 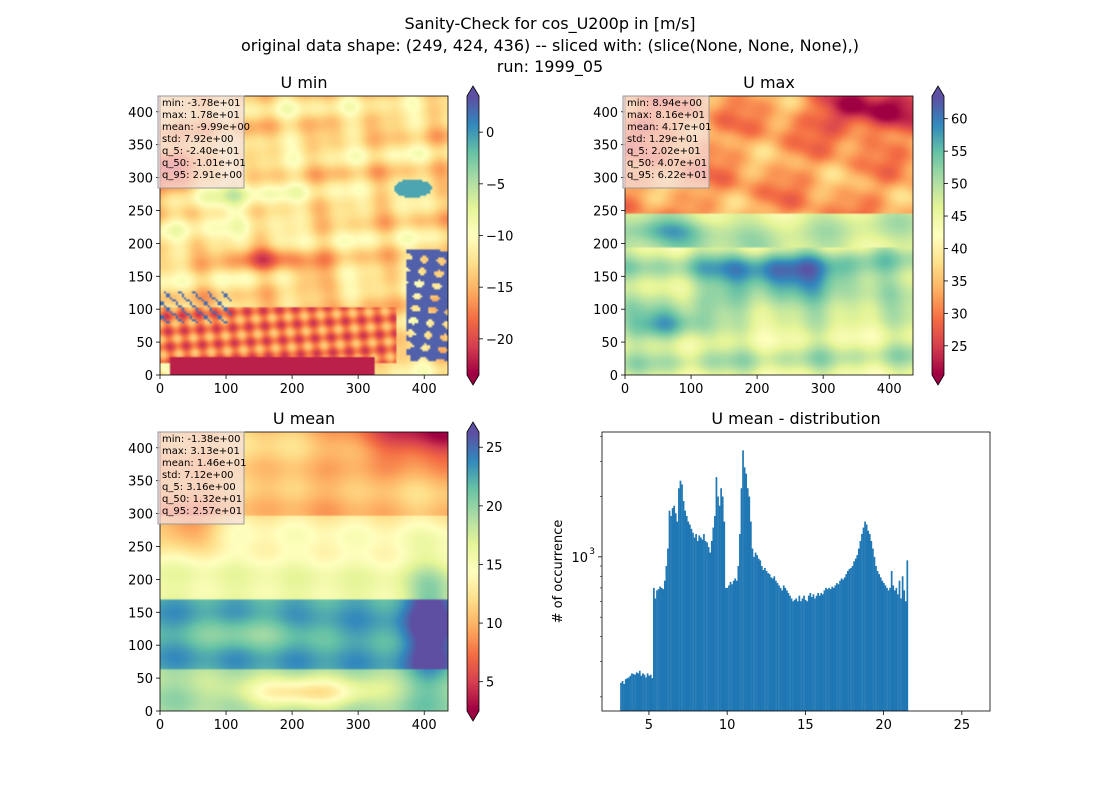 What do you see at coordinates (605, 244) in the screenshot?
I see `y-tick-label: 200` at bounding box center [605, 244].